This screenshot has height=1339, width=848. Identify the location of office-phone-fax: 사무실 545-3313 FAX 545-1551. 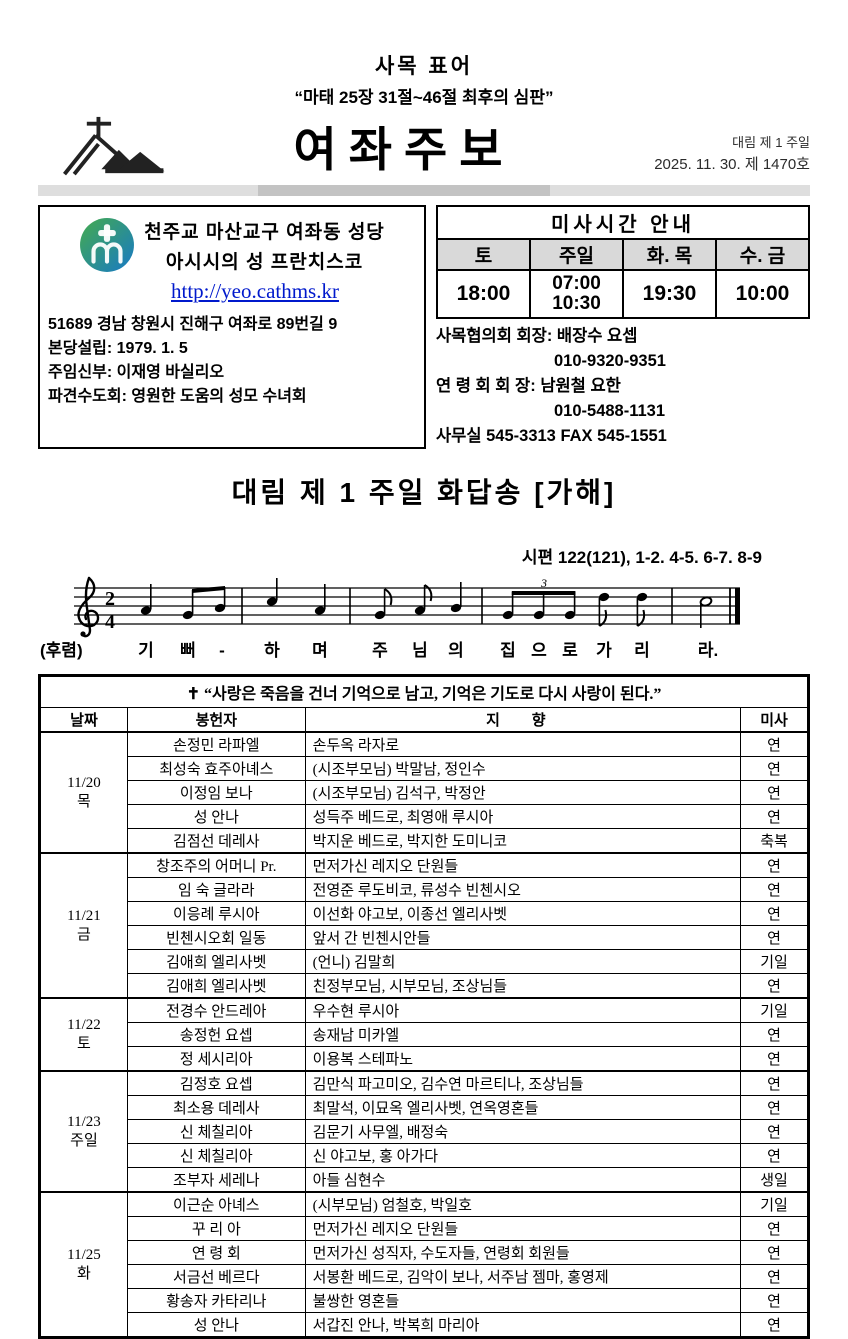
(551, 436).